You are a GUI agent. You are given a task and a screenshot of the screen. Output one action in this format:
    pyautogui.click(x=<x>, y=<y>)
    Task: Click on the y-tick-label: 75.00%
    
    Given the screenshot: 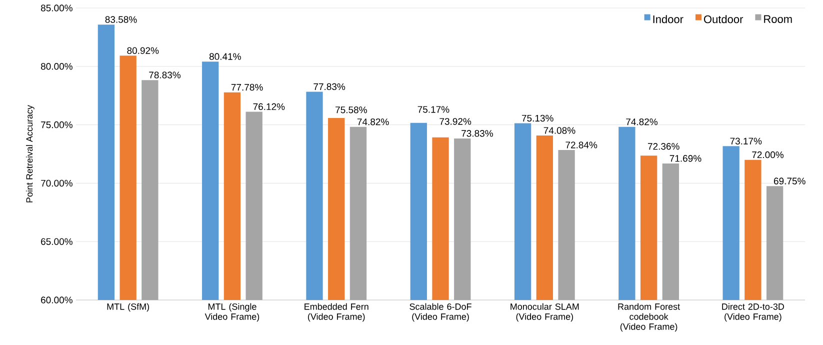 What is the action you would take?
    pyautogui.click(x=56, y=124)
    